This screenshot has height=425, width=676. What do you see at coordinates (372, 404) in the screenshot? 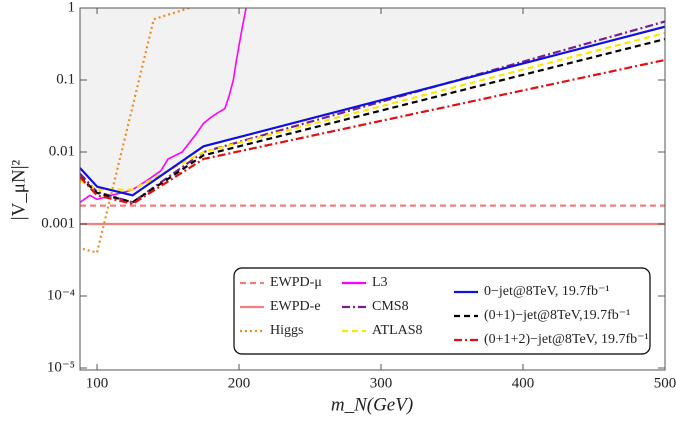
I see `x-axis-label: m_N(GeV)` at bounding box center [372, 404].